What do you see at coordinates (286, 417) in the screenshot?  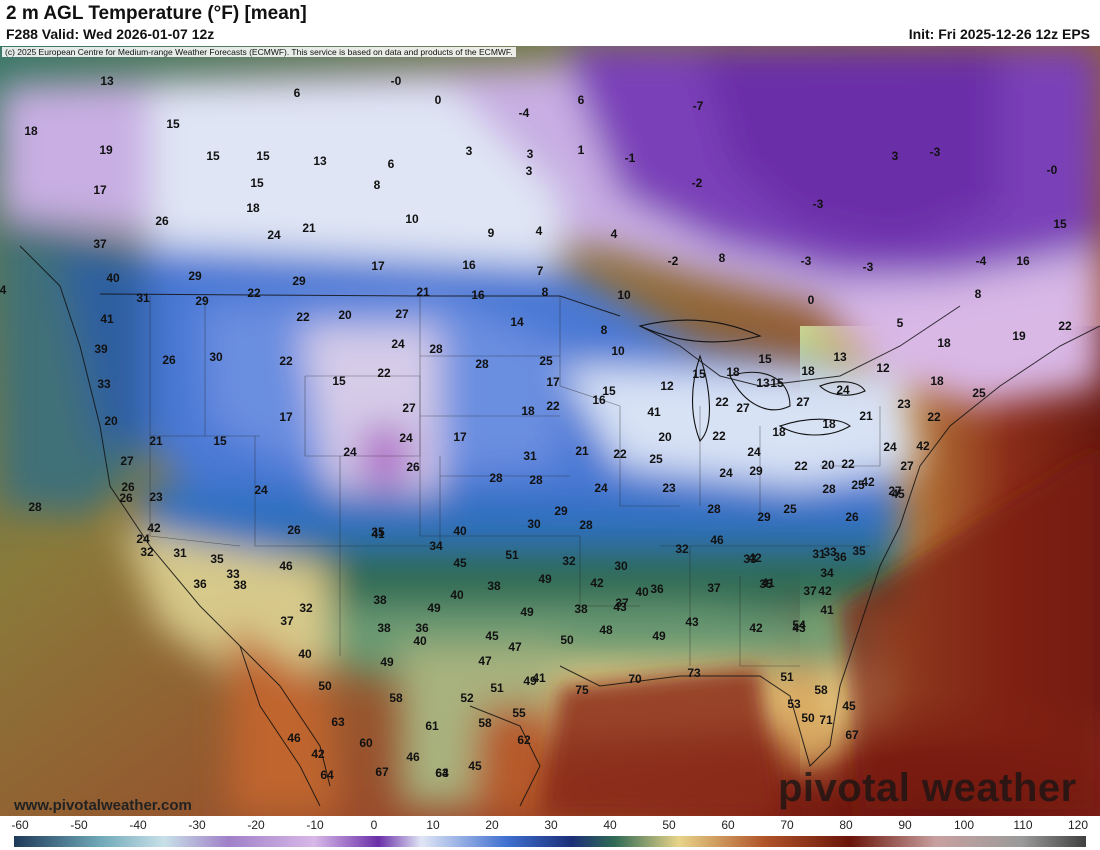 I see `temperature-value-label: 17` at bounding box center [286, 417].